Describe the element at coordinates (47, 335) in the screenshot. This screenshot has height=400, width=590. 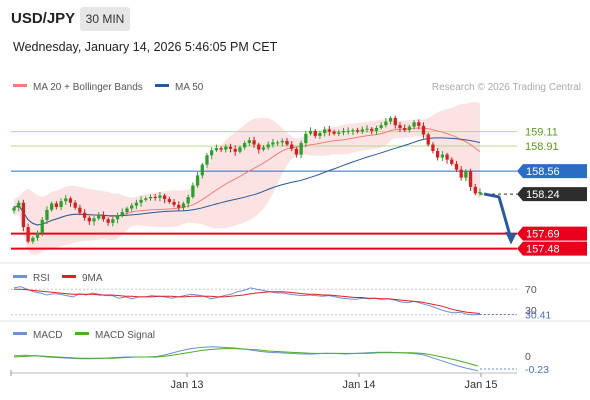
I see `macd-legend-label: MACD` at that location.